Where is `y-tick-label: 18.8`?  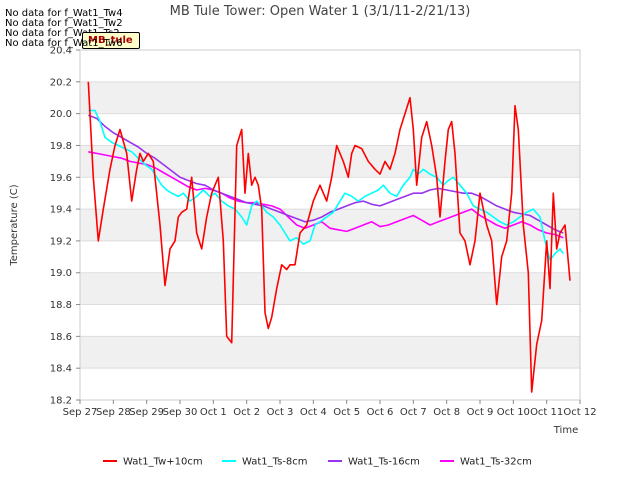
y-tick-label: 18.8 is located at coordinates (61, 305).